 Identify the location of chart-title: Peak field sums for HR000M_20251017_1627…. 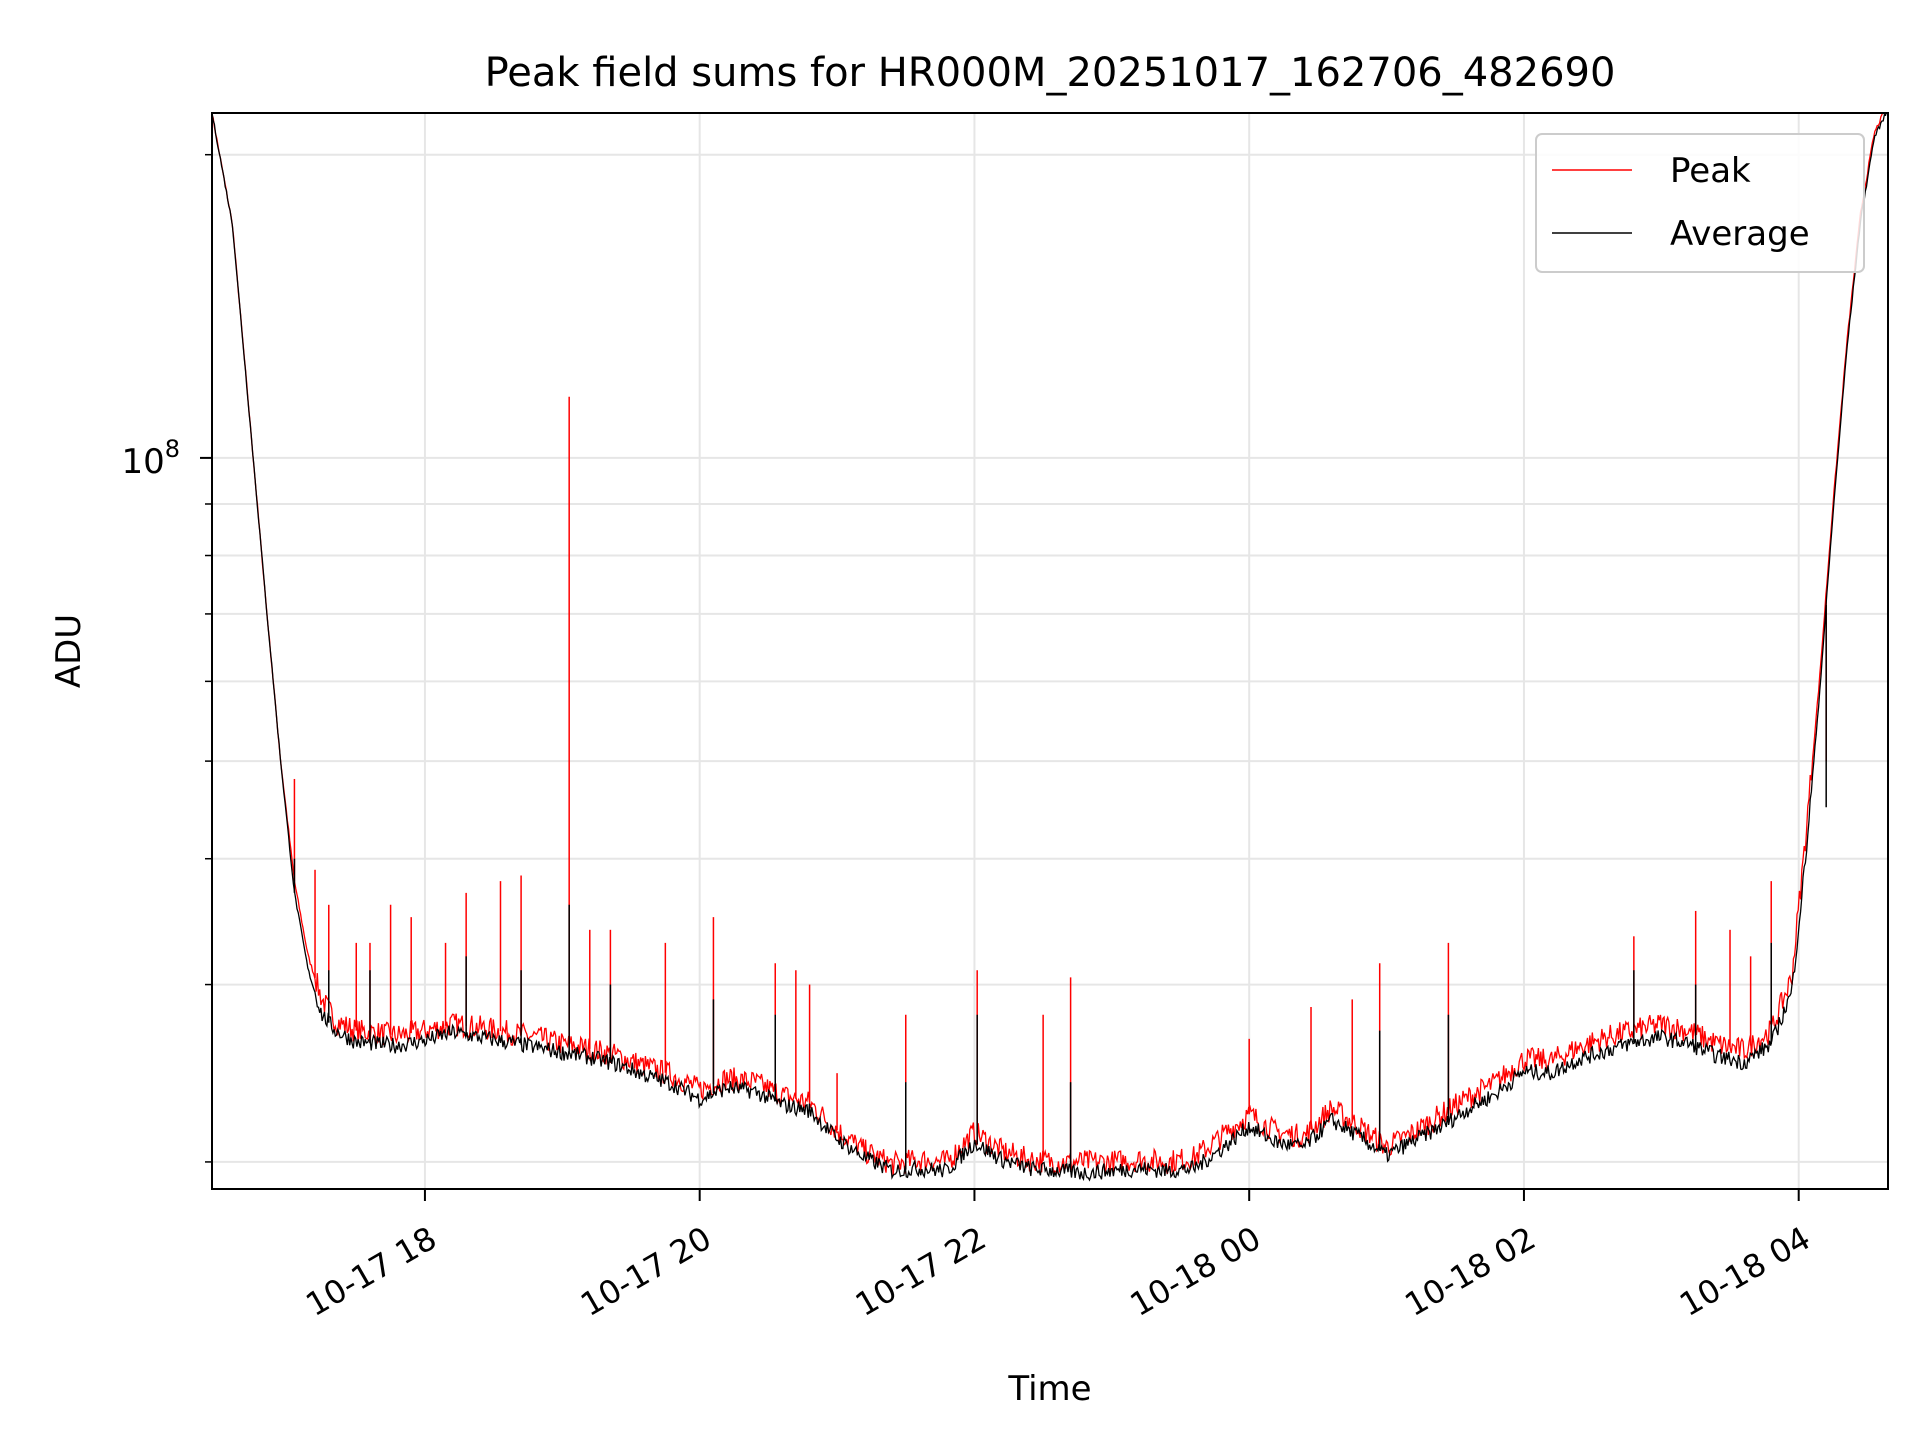
(1050, 73).